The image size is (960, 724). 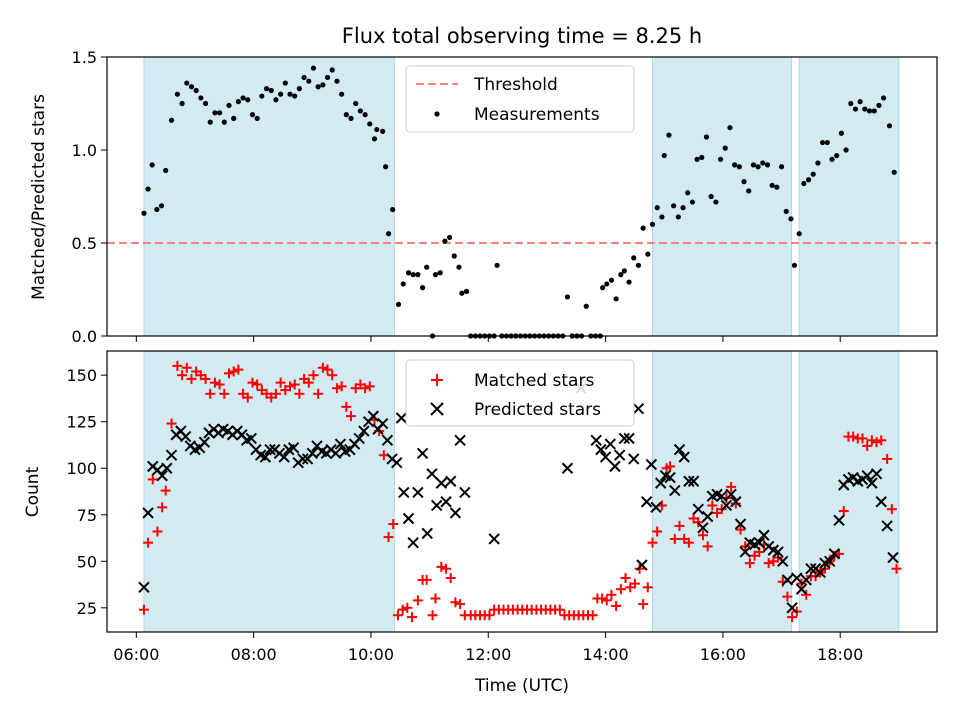 I want to click on top-legend: Threshold Measurements, so click(x=520, y=99).